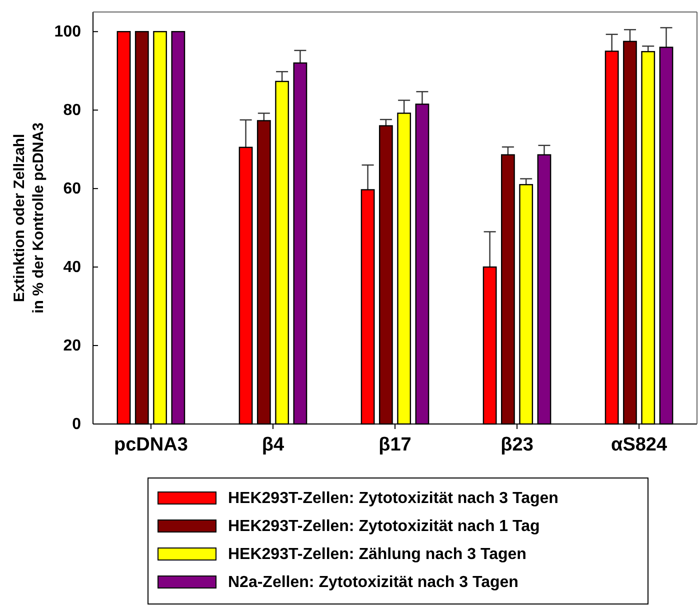 The image size is (699, 610). I want to click on y-axis-title: Extinktion oder Zellzahl in % der Kontrolle pcDNA3, so click(29, 218).